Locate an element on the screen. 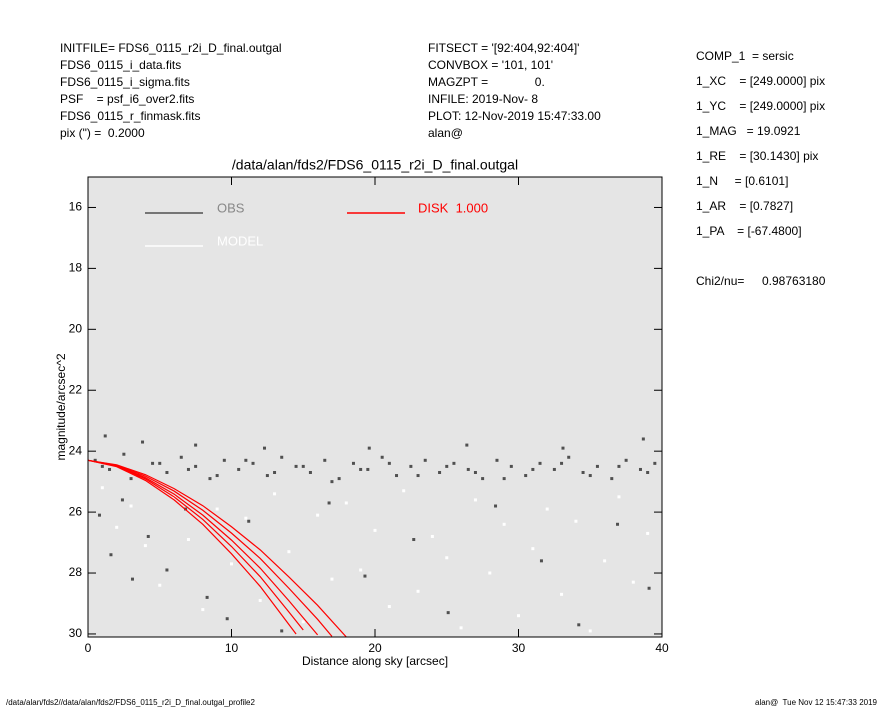 This screenshot has width=885, height=708. legend-label: OBS is located at coordinates (231, 207).